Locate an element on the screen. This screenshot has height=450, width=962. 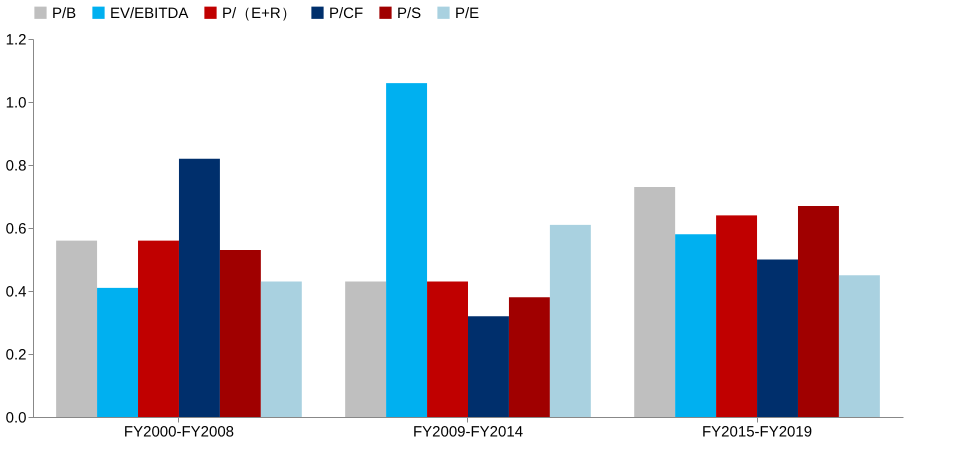
y-tick-label: 0.4 is located at coordinates (16, 292).